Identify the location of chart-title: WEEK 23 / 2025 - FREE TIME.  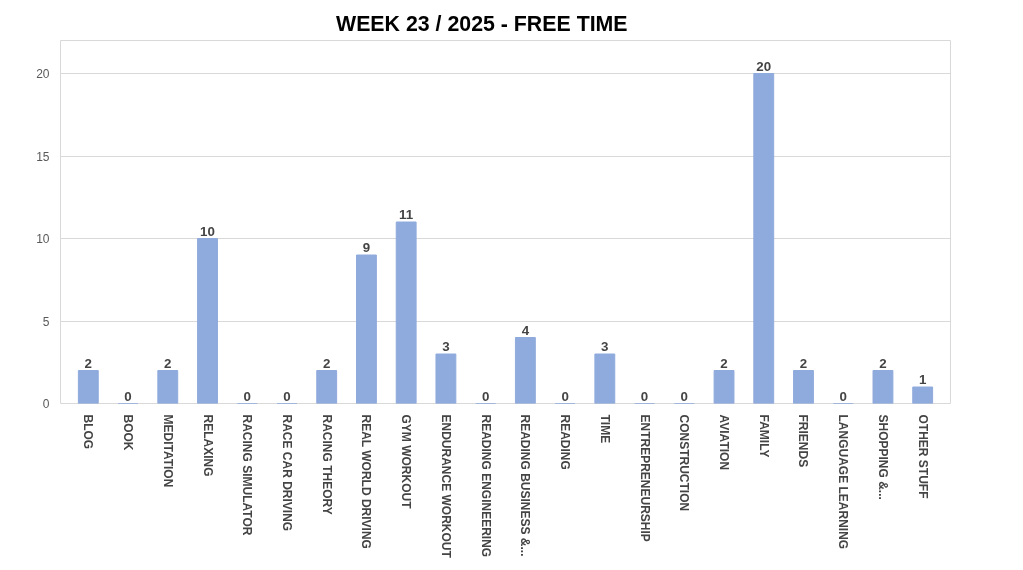
(482, 23).